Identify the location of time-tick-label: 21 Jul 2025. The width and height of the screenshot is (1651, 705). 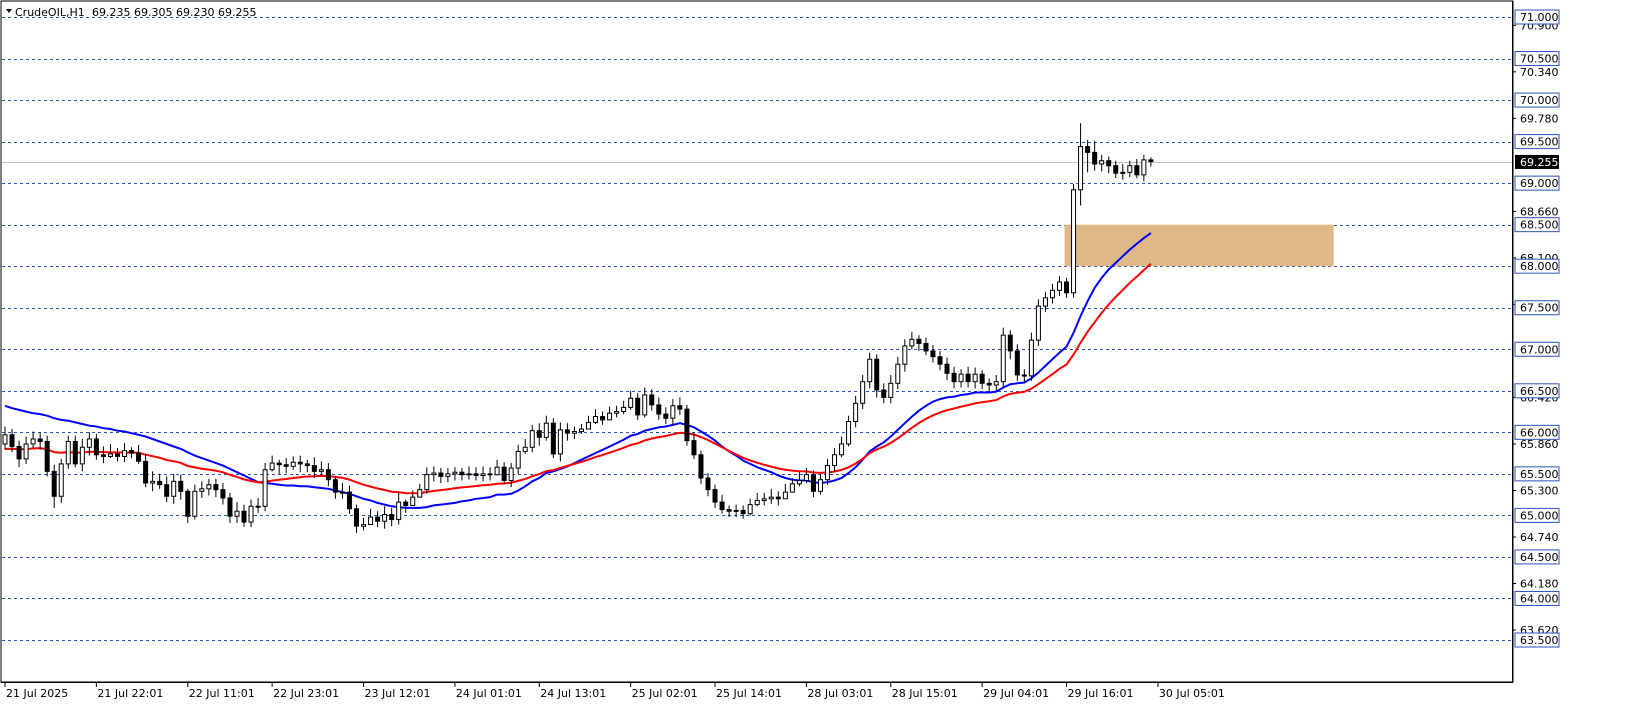
(37, 693).